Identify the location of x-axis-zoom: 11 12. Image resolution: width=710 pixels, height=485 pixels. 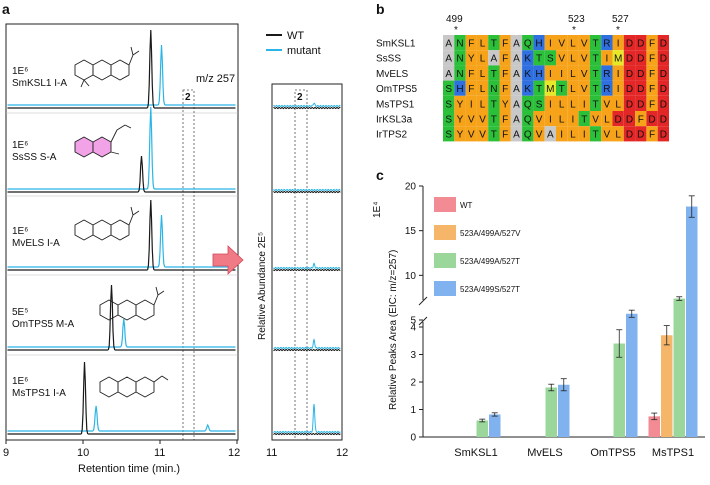
(307, 449).